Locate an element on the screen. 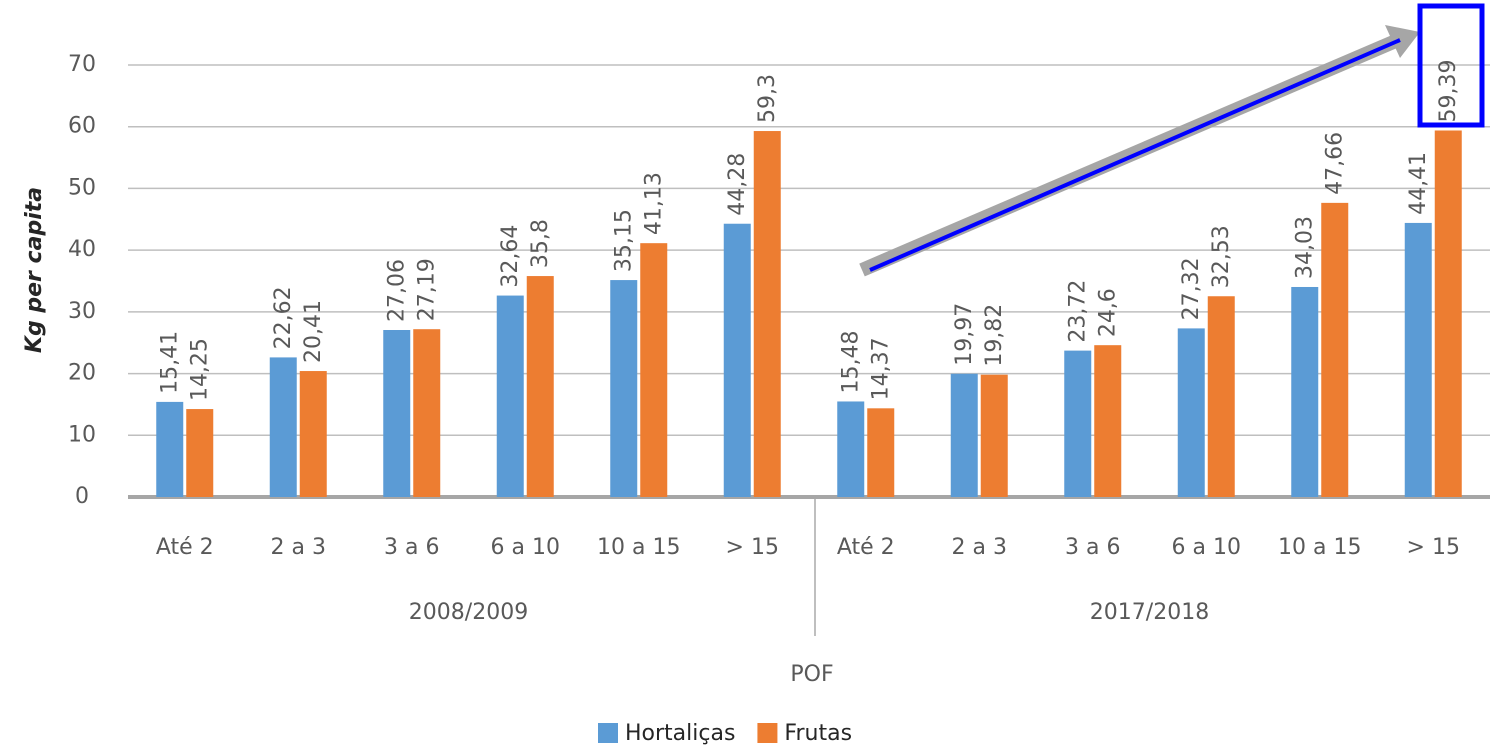  y-axis-title: Kg per capita is located at coordinates (34, 270).